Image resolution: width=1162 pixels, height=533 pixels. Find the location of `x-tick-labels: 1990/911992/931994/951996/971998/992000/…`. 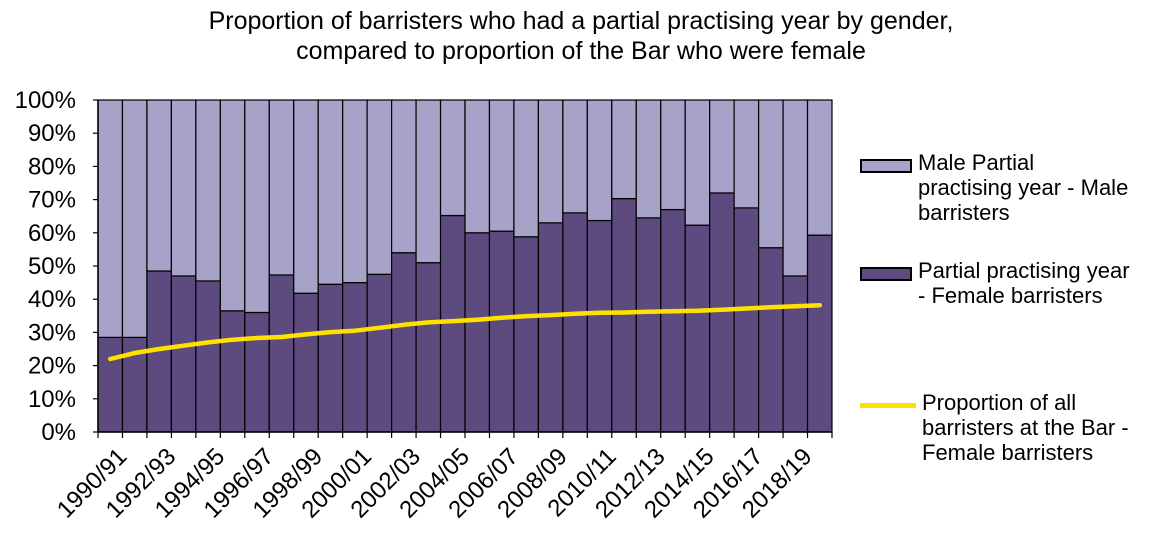

x-tick-labels: 1990/911992/931994/951996/971998/992000/… is located at coordinates (435, 483).